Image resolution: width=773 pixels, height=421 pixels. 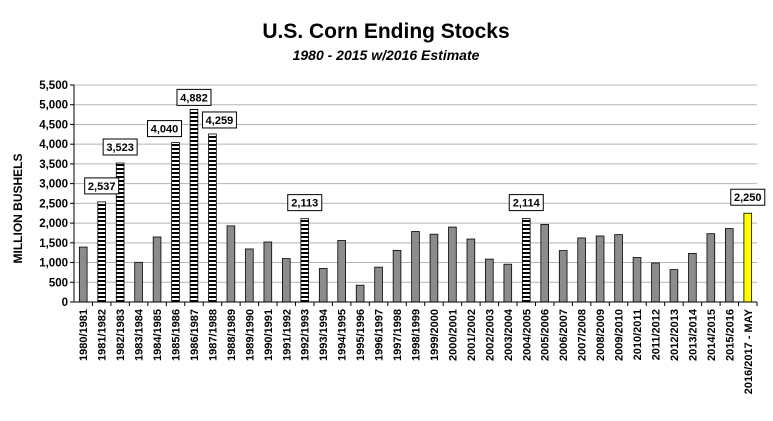 What do you see at coordinates (620, 335) in the screenshot?
I see `x-tick-label: 2009/2010` at bounding box center [620, 335].